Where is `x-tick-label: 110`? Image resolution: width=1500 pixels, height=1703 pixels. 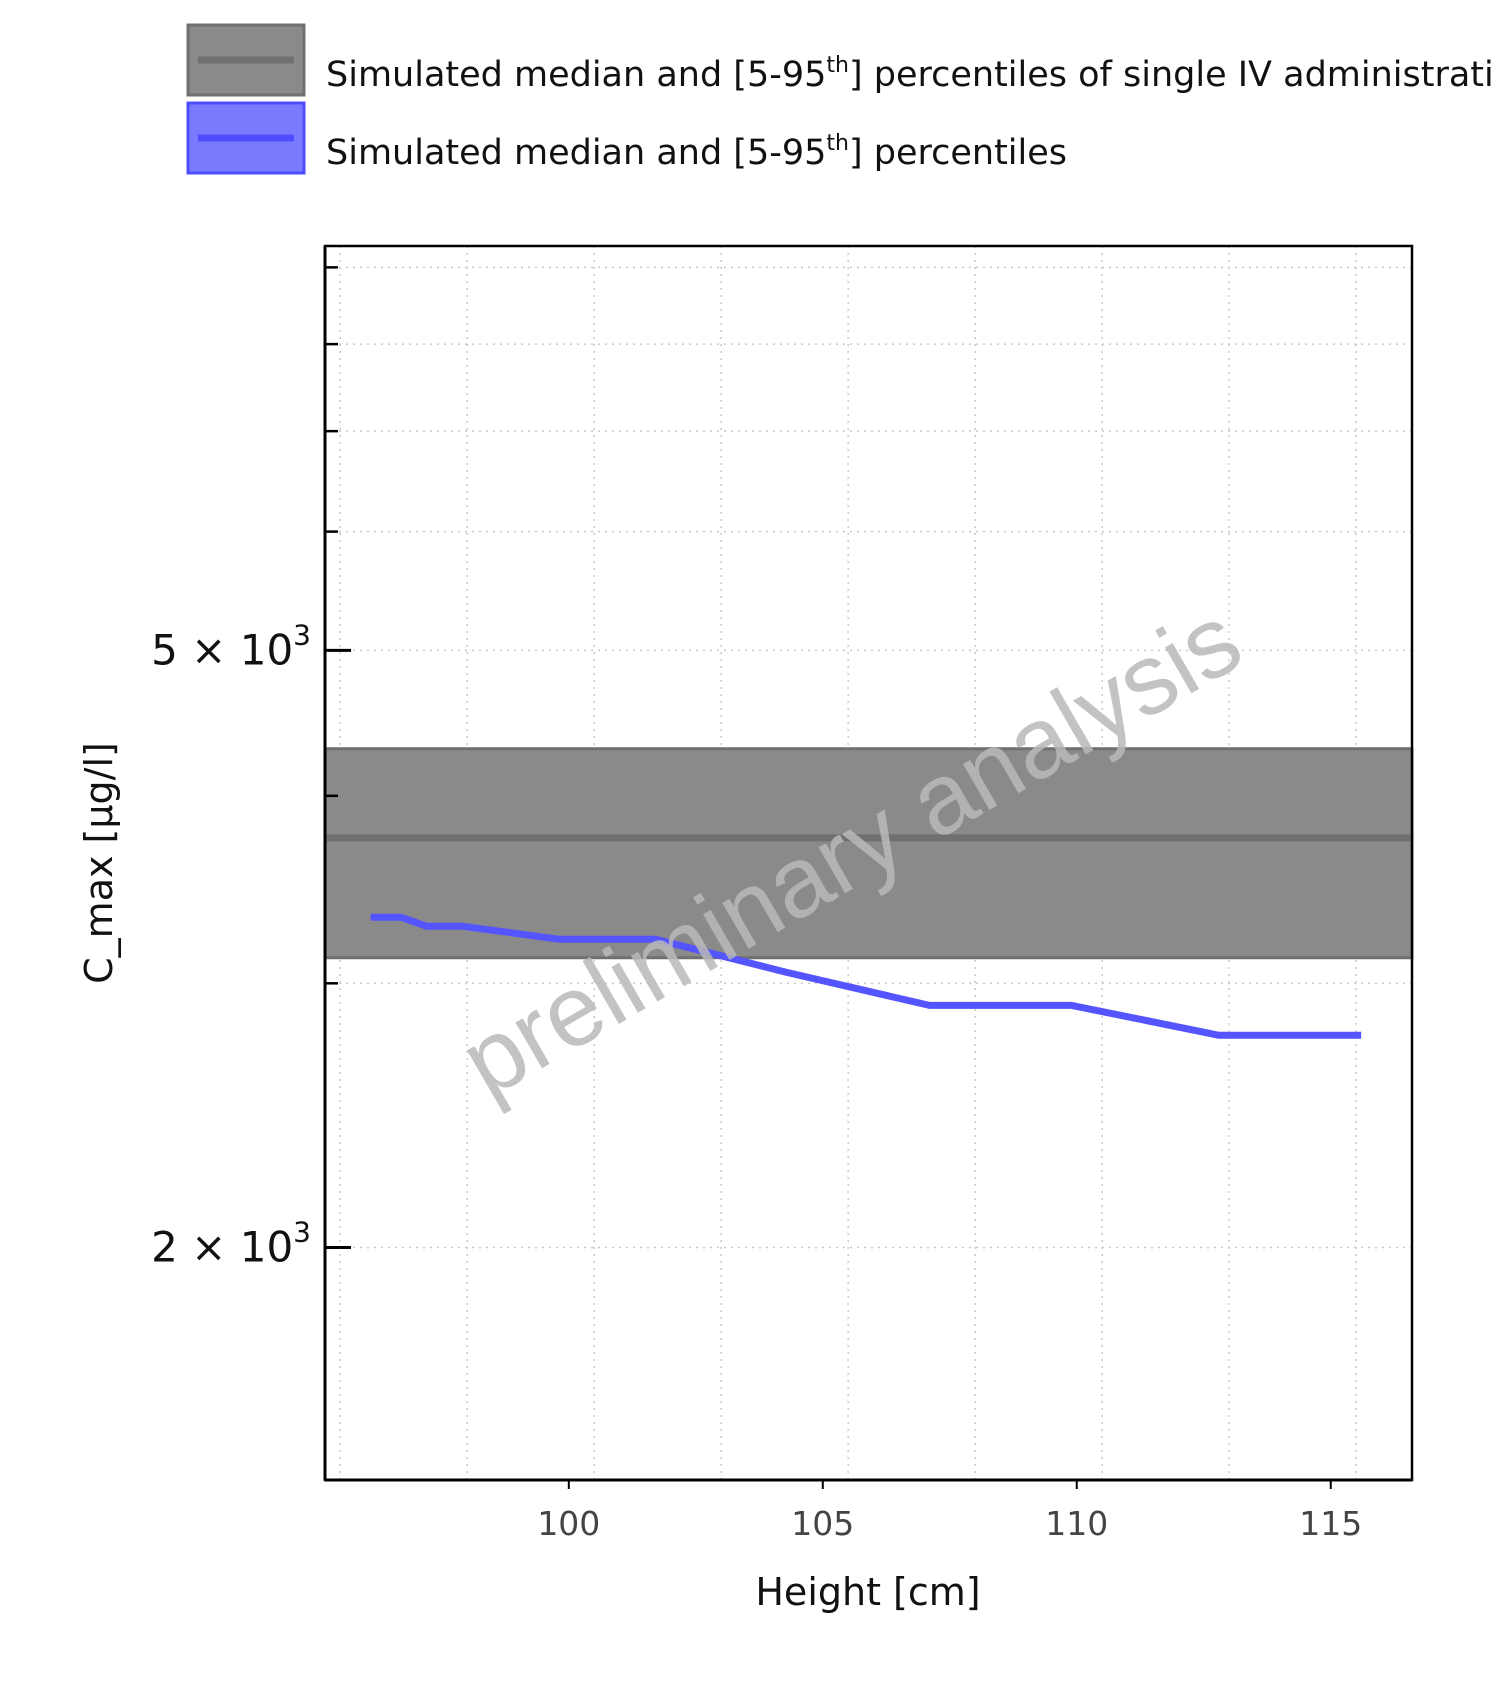 x-tick-label: 110 is located at coordinates (1076, 1523).